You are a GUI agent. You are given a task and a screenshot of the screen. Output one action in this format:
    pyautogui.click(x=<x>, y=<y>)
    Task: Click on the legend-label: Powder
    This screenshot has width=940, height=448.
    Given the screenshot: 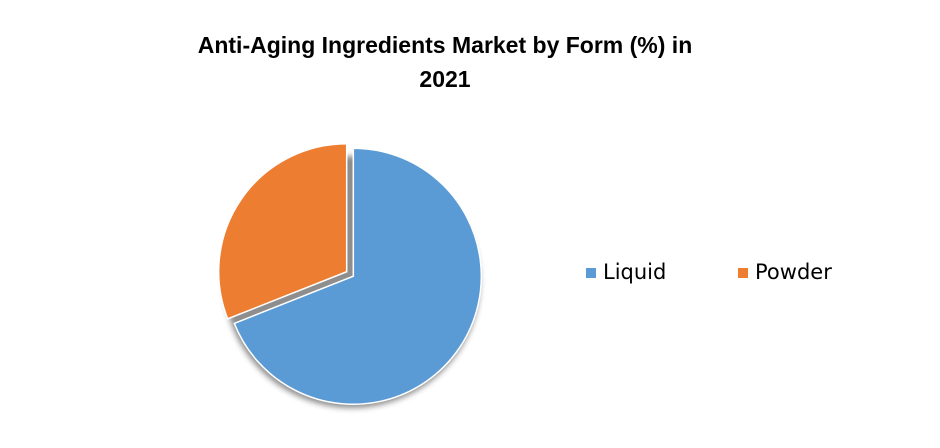 What is the action you would take?
    pyautogui.click(x=793, y=272)
    